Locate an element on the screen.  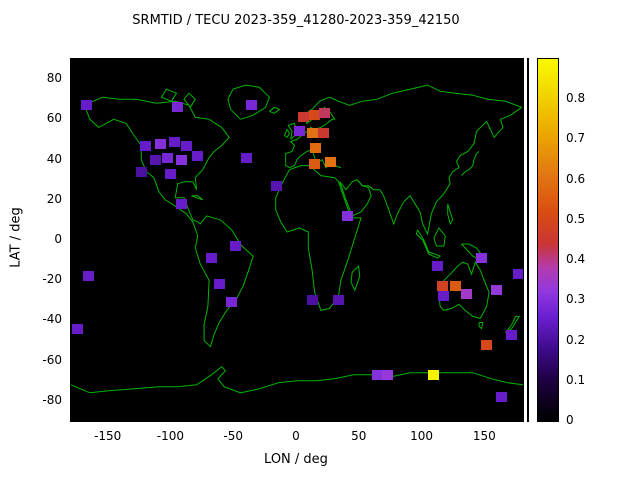
colorbar-separator is located at coordinates (528, 240).